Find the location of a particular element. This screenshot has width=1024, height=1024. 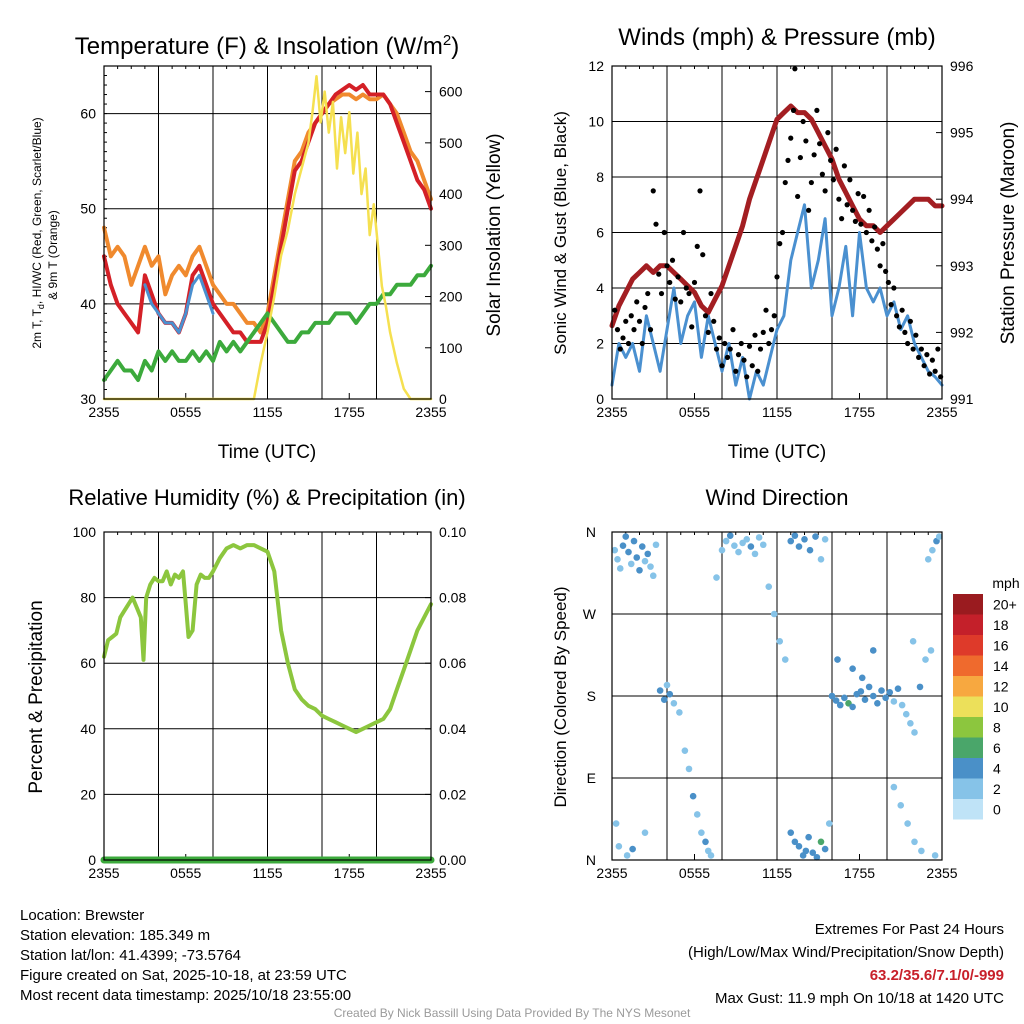

rh-line is located at coordinates (267, 639).